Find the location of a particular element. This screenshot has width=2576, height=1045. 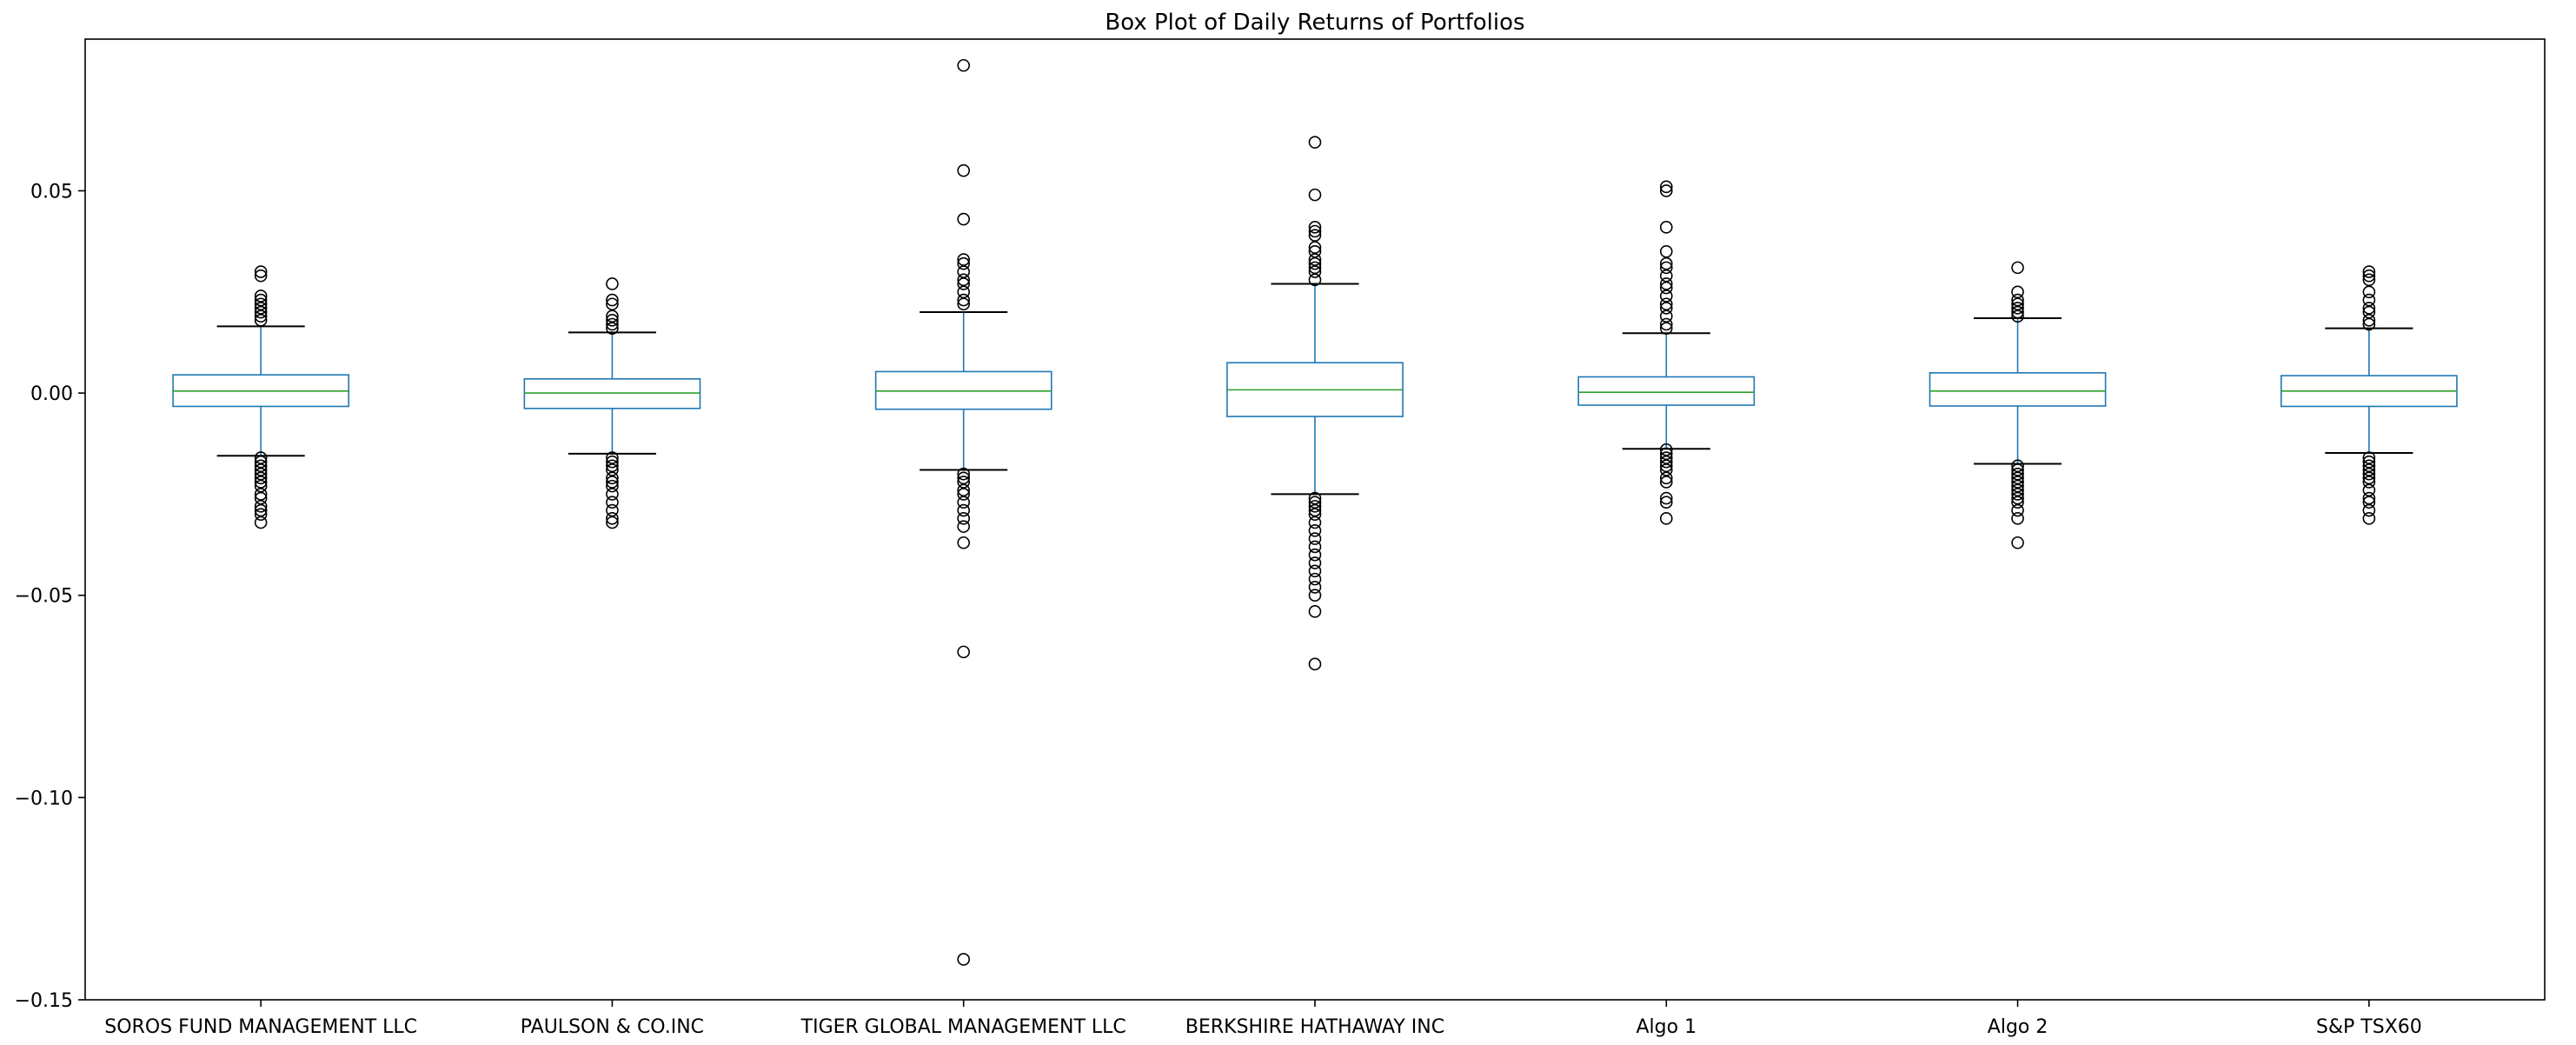

x-tick-label: S&P TSX60 is located at coordinates (2369, 1027).